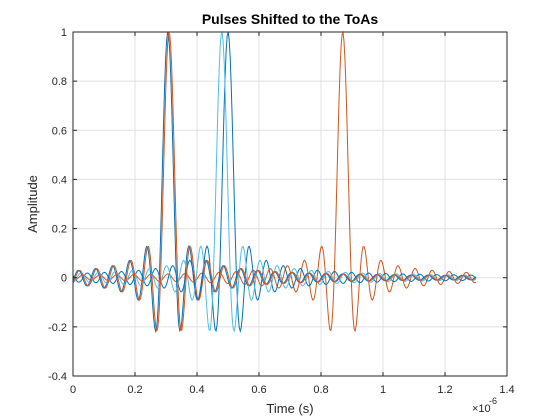  Describe the element at coordinates (64, 33) in the screenshot. I see `y-tick-label: 1` at that location.